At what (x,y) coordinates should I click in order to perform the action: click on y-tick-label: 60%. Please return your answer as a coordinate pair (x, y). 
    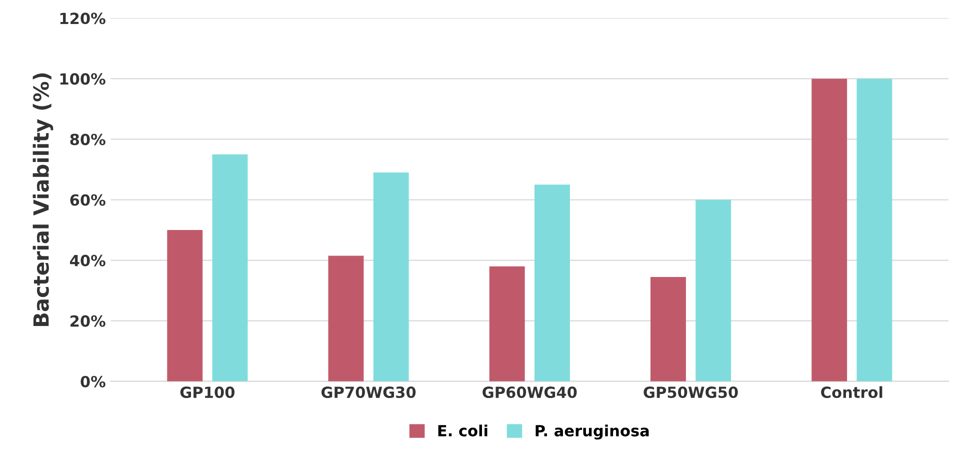
    Looking at the image, I should click on (88, 200).